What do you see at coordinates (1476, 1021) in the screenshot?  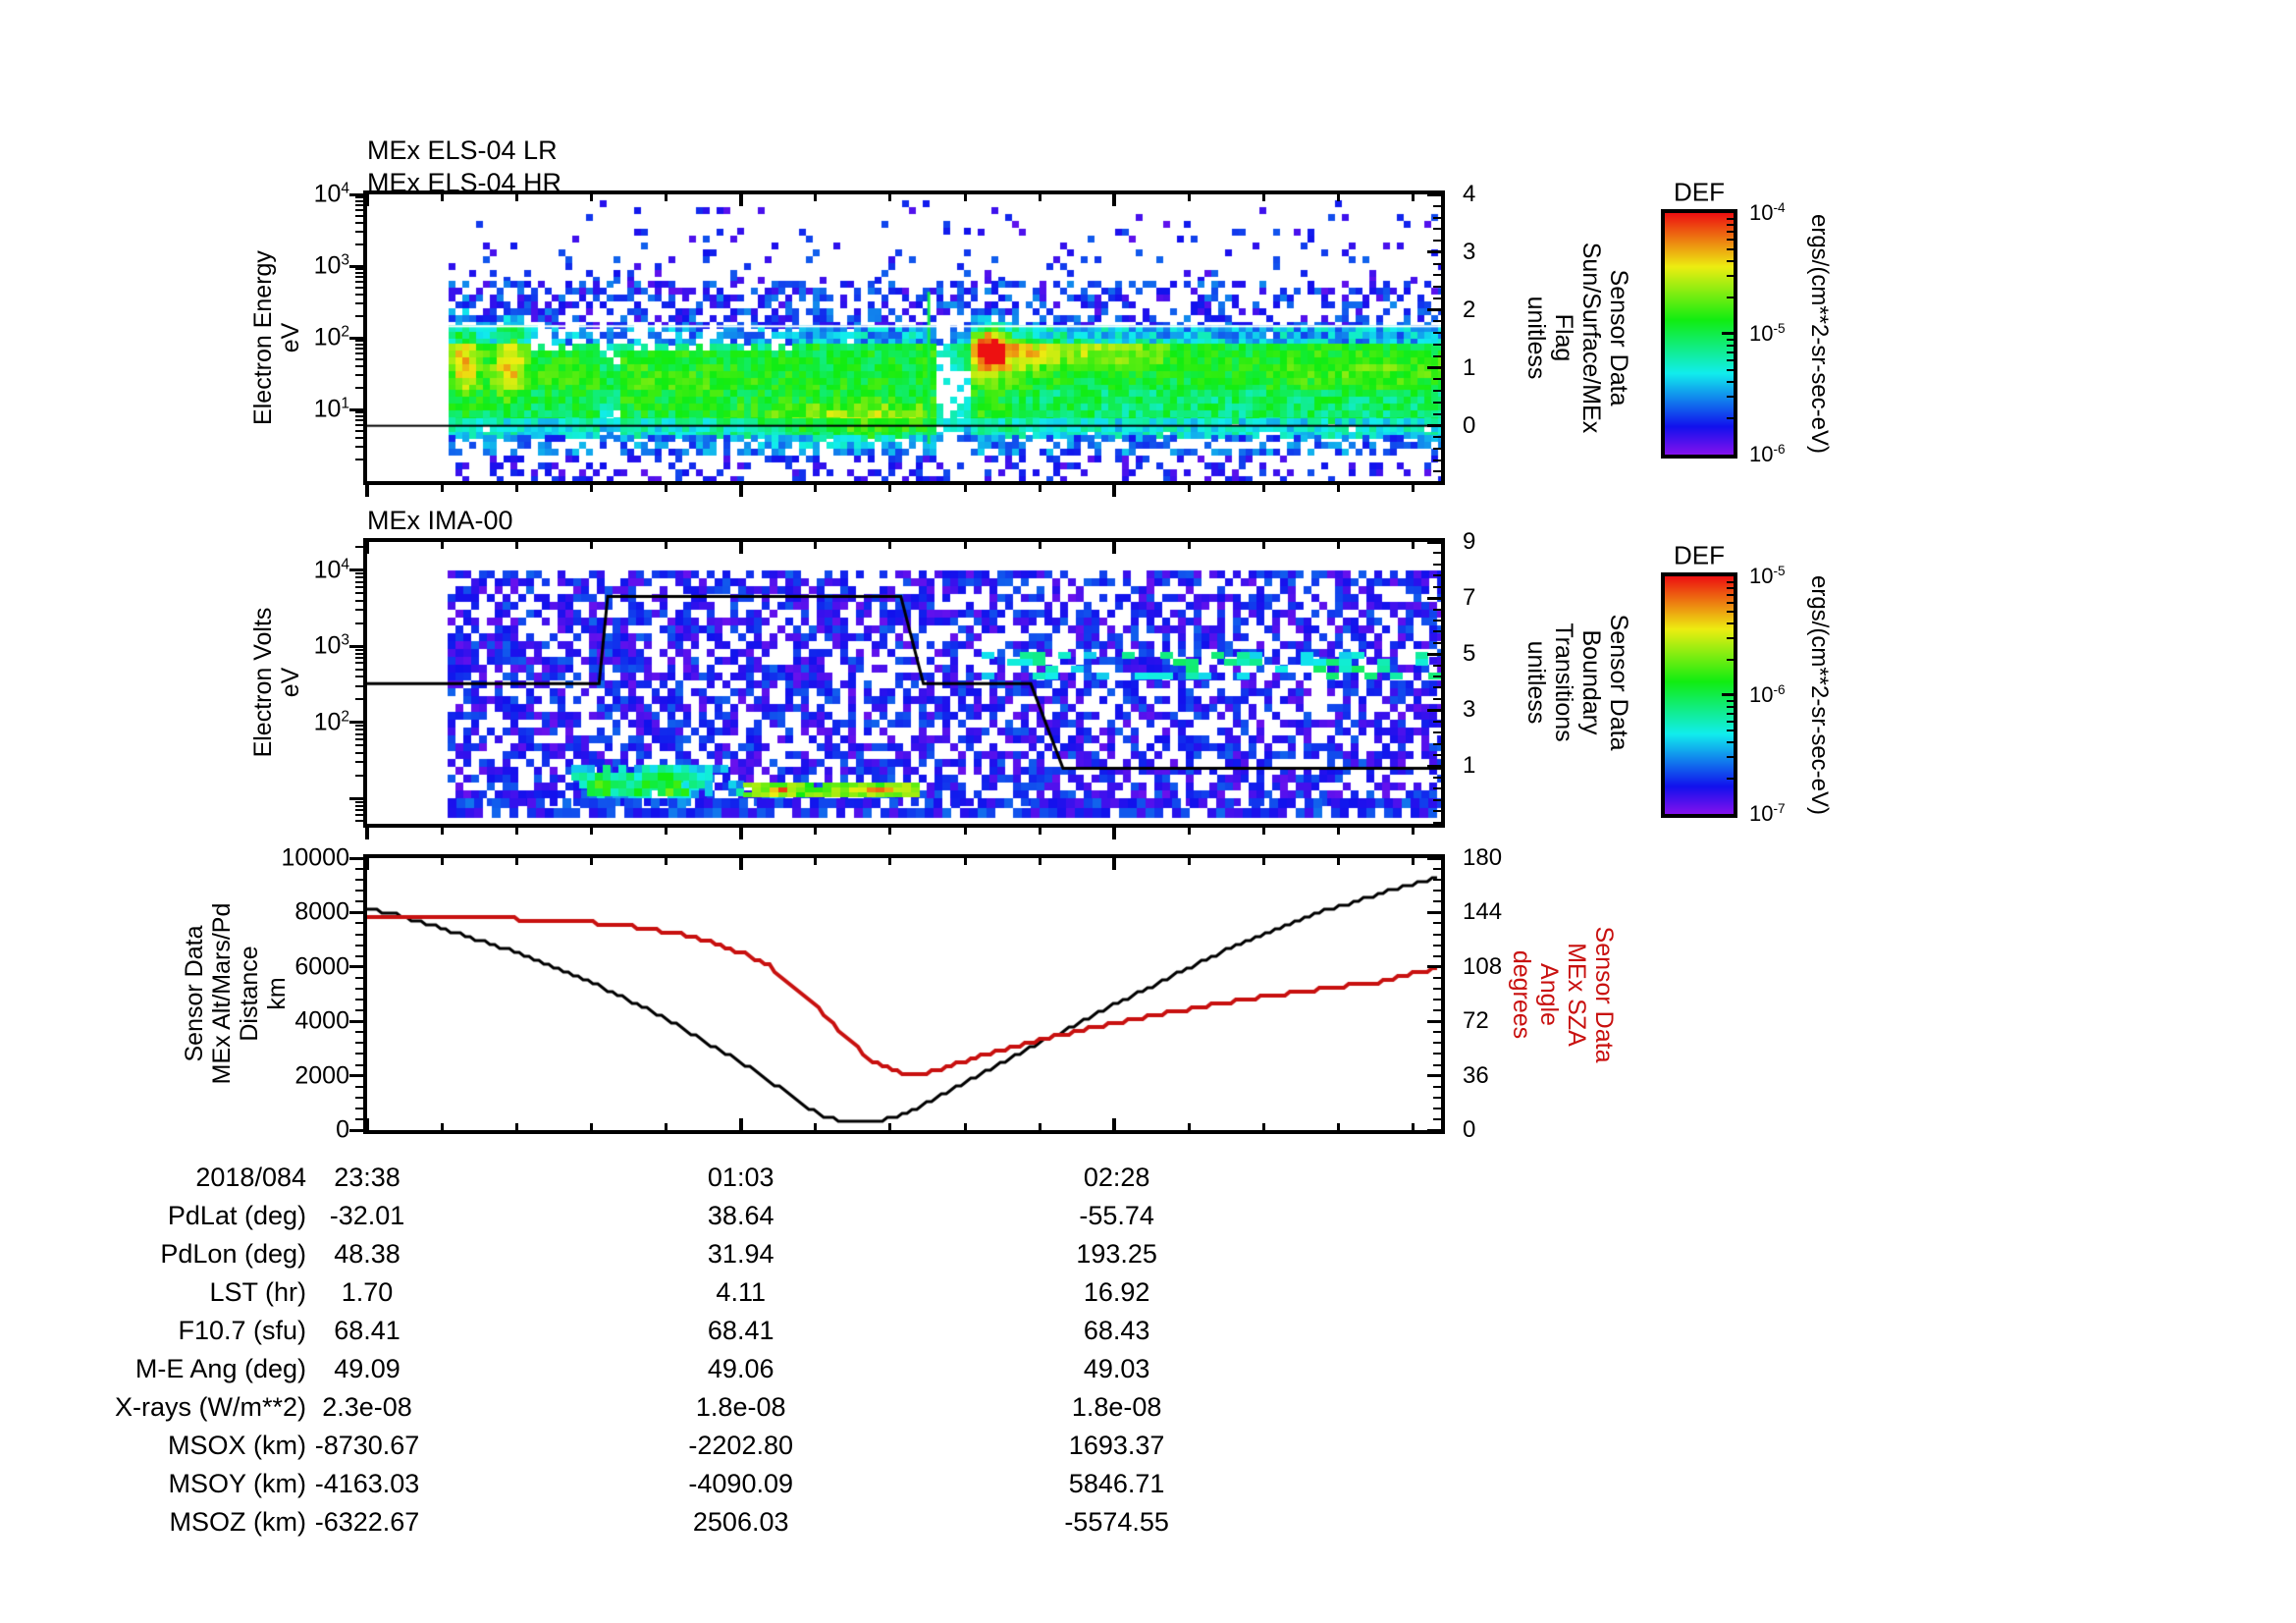 I see `right-y-tick-label: 72` at bounding box center [1476, 1021].